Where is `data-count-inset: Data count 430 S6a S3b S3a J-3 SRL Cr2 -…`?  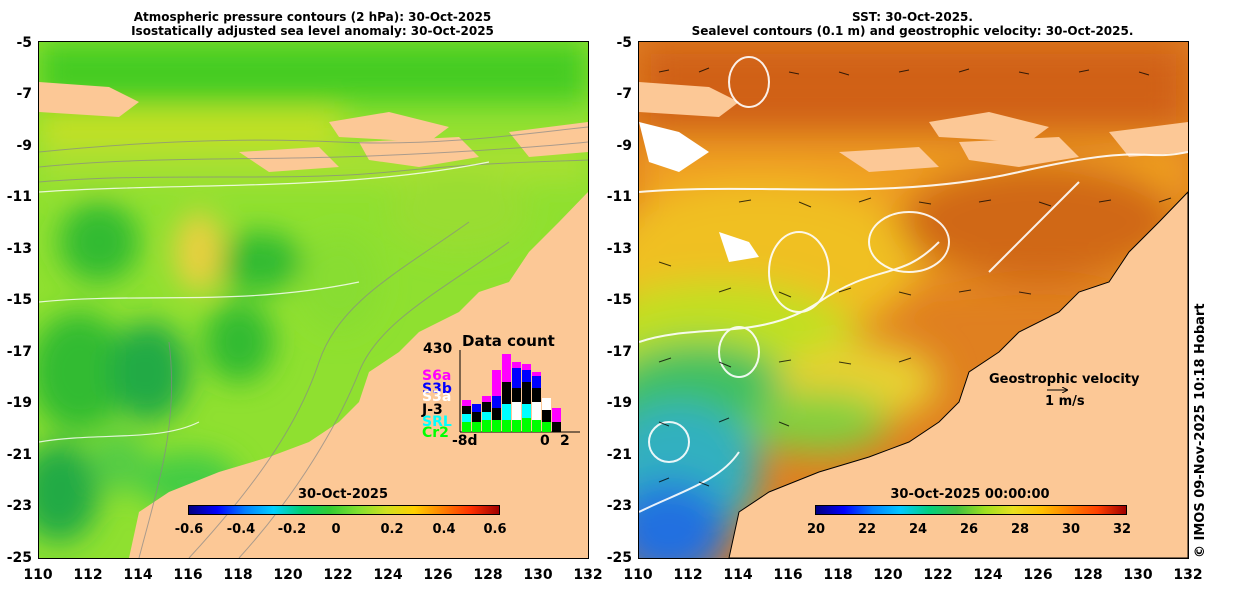 data-count-inset: Data count 430 S6a S3b S3a J-3 SRL Cr2 -… is located at coordinates (502, 391).